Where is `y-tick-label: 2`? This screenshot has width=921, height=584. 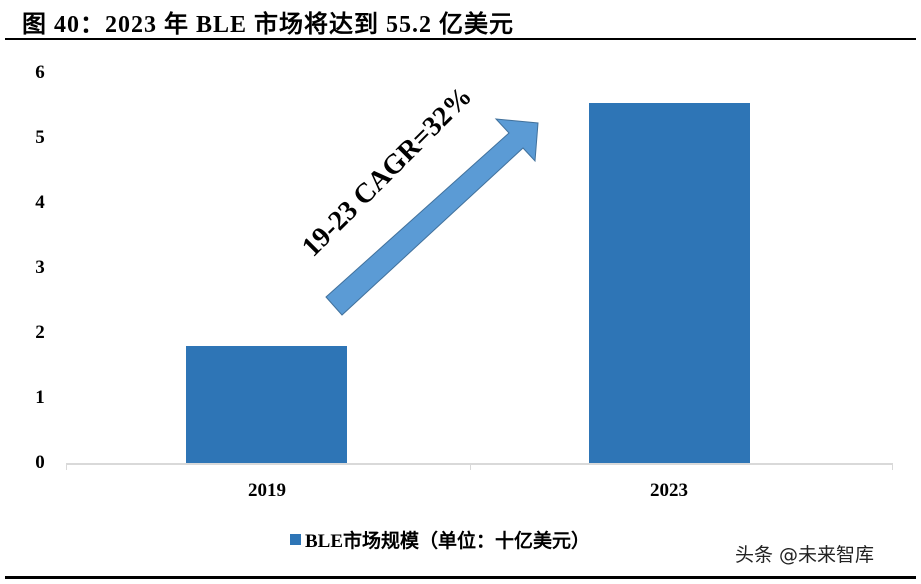
y-tick-label: 2 is located at coordinates (40, 332).